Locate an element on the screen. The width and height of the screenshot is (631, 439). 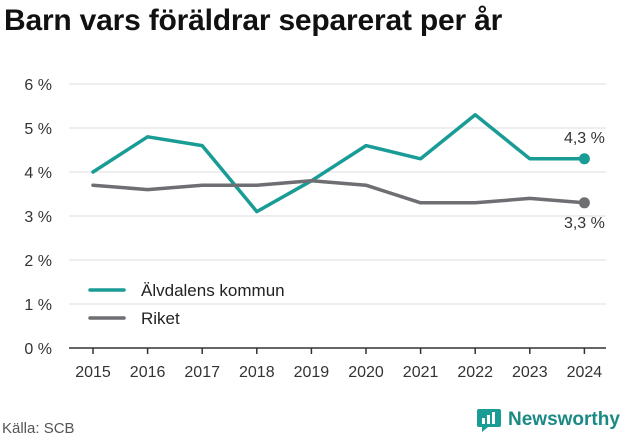
legend-label: Riket is located at coordinates (160, 318).